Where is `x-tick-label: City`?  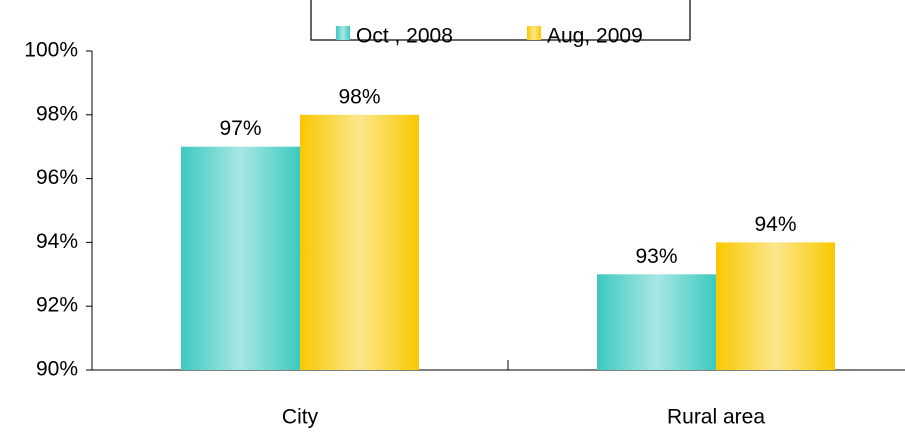 x-tick-label: City is located at coordinates (300, 417).